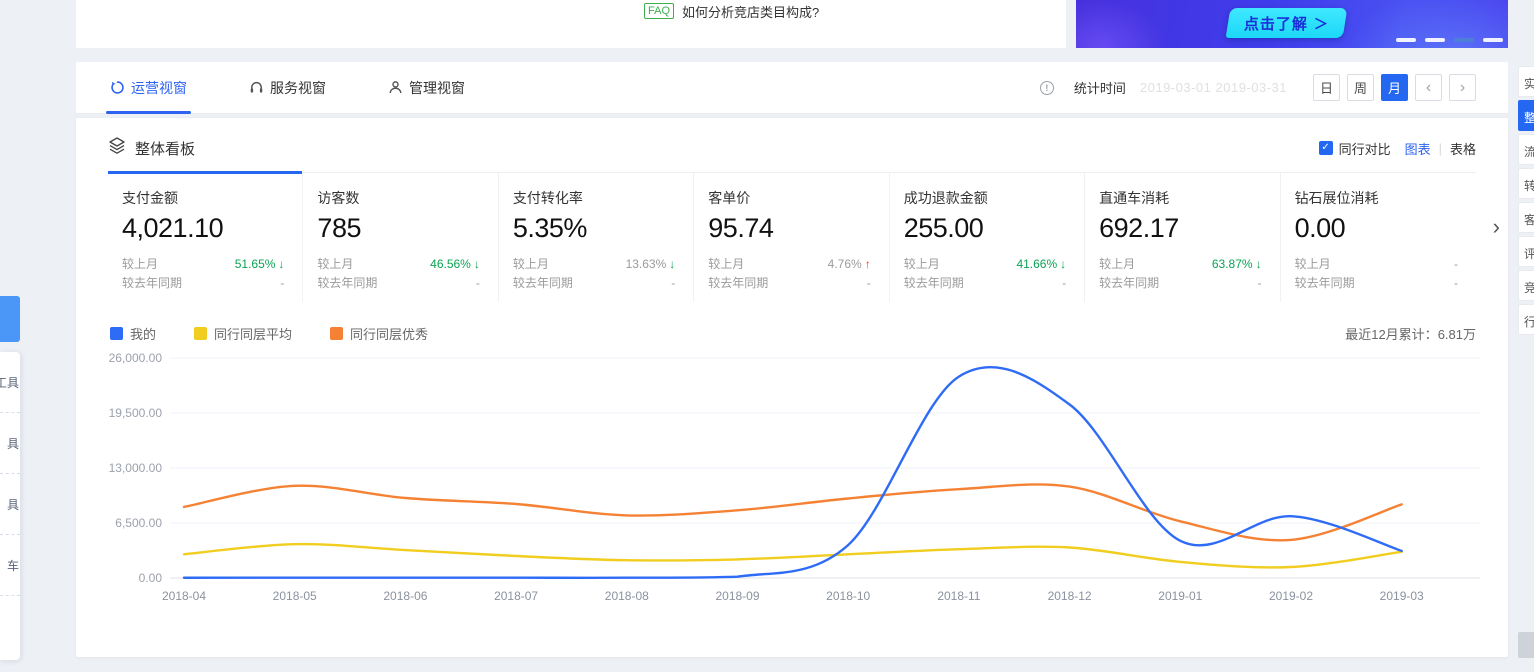  I want to click on card-mom-label: 较上月, so click(140, 264).